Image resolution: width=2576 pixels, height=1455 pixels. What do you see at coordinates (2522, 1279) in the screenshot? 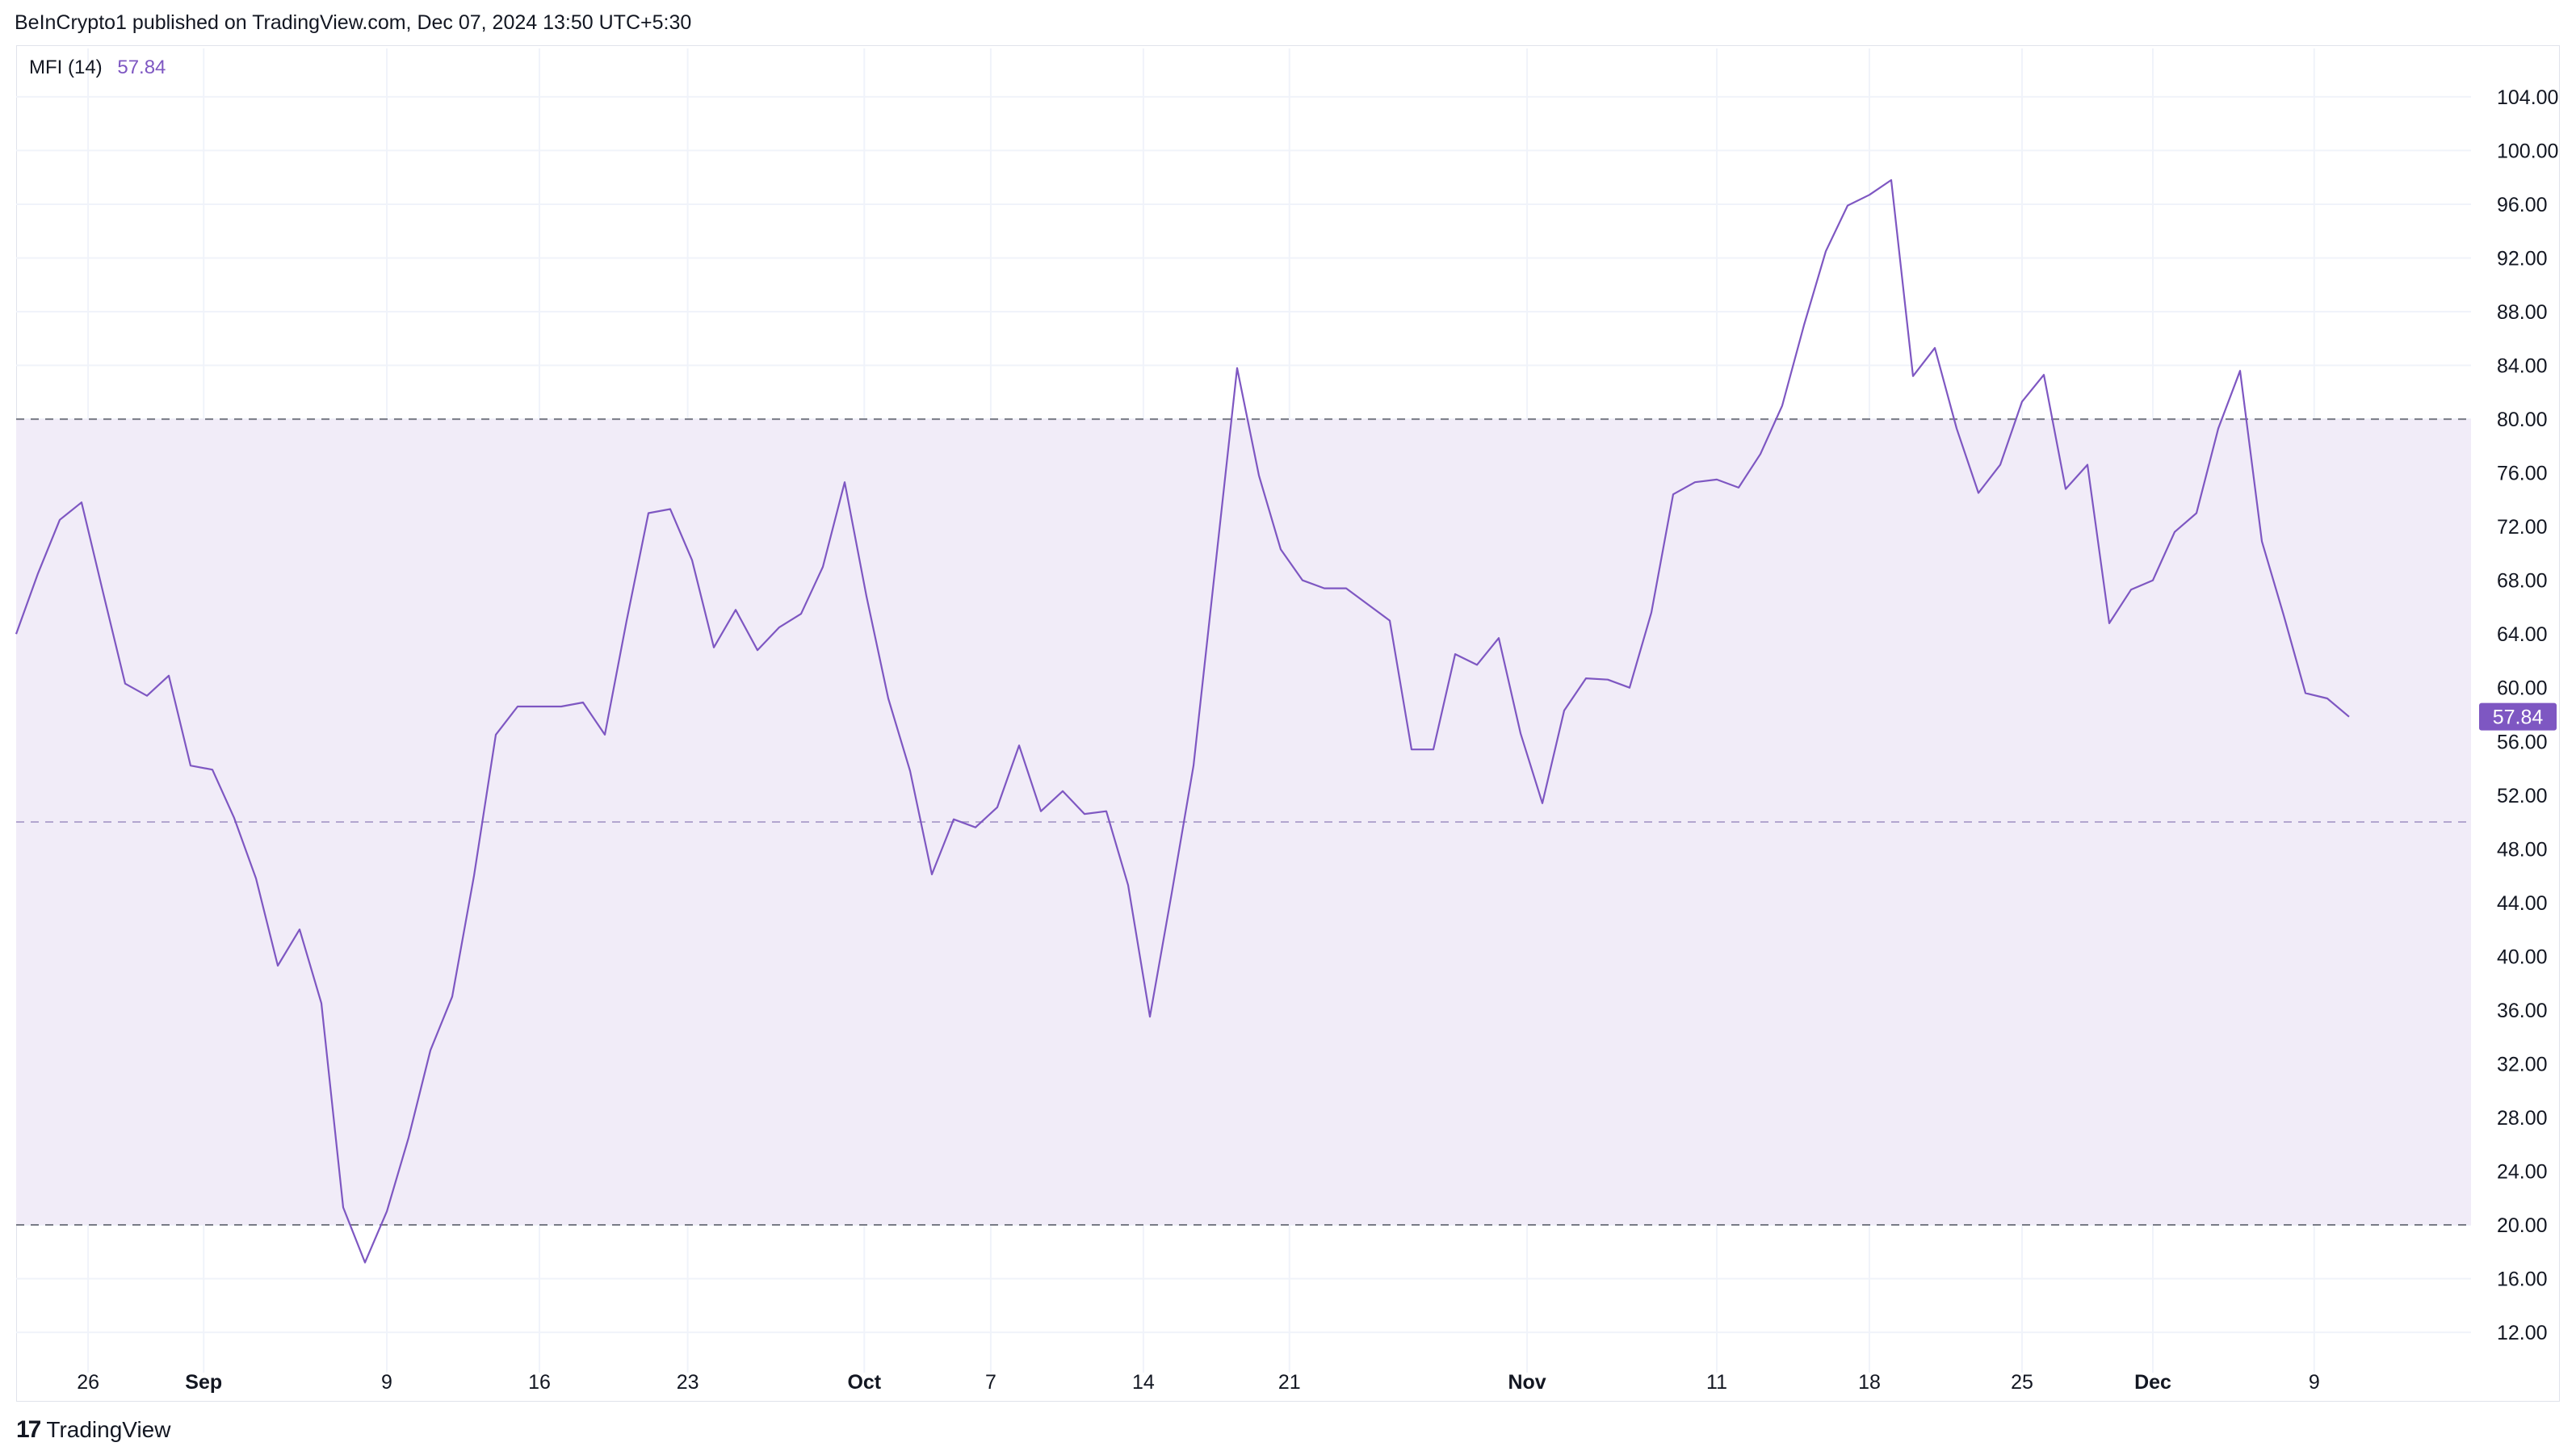
I see `y-tick-label: 16.00` at bounding box center [2522, 1279].